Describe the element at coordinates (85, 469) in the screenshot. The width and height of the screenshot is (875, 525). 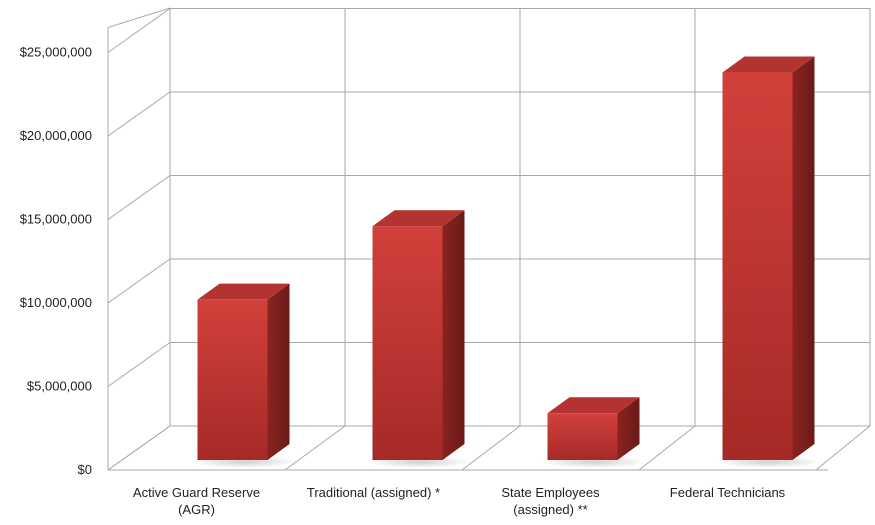
I see `y-tick-label: $0` at that location.